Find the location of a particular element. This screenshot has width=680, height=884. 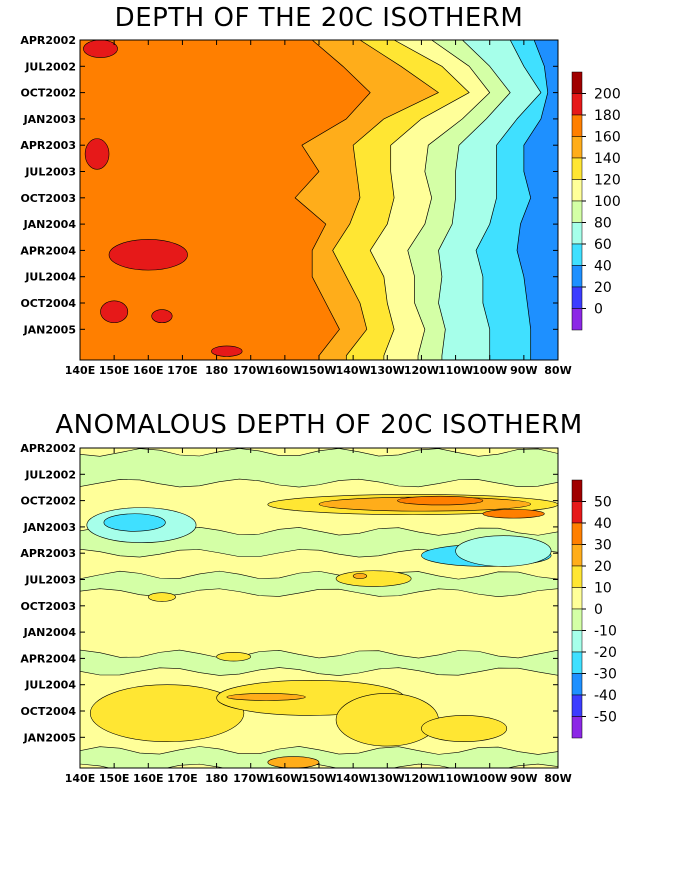

y-tick-label: JAN2005 is located at coordinates (49, 737).